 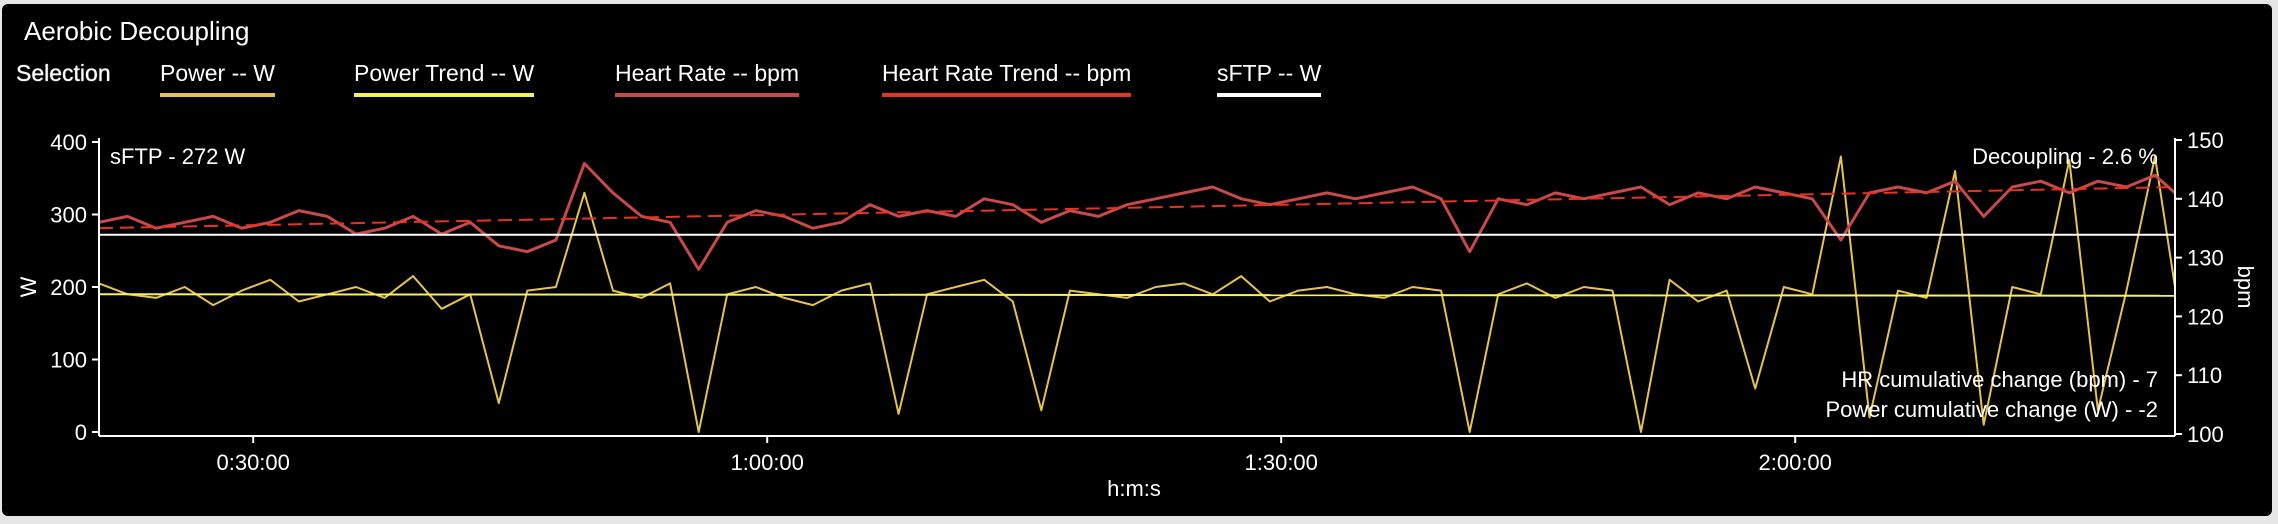 I want to click on heart-rate-trend-line, so click(x=1137, y=208).